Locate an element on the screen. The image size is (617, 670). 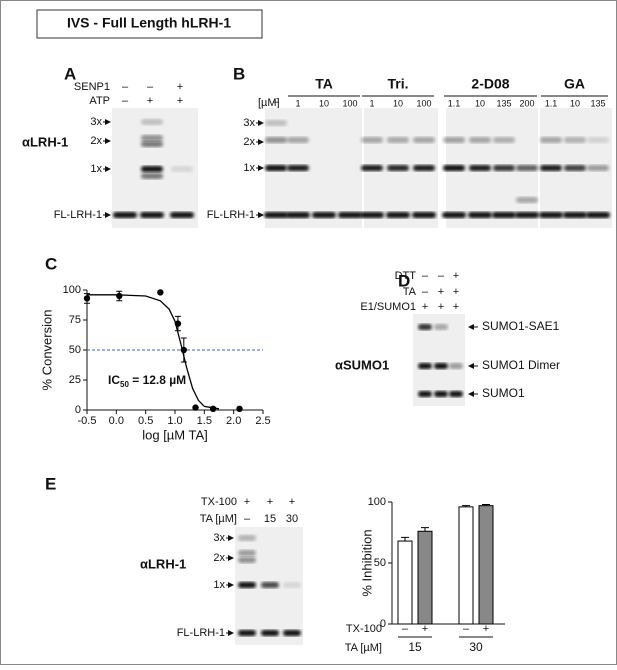
lane-mark: 30 is located at coordinates (292, 519).